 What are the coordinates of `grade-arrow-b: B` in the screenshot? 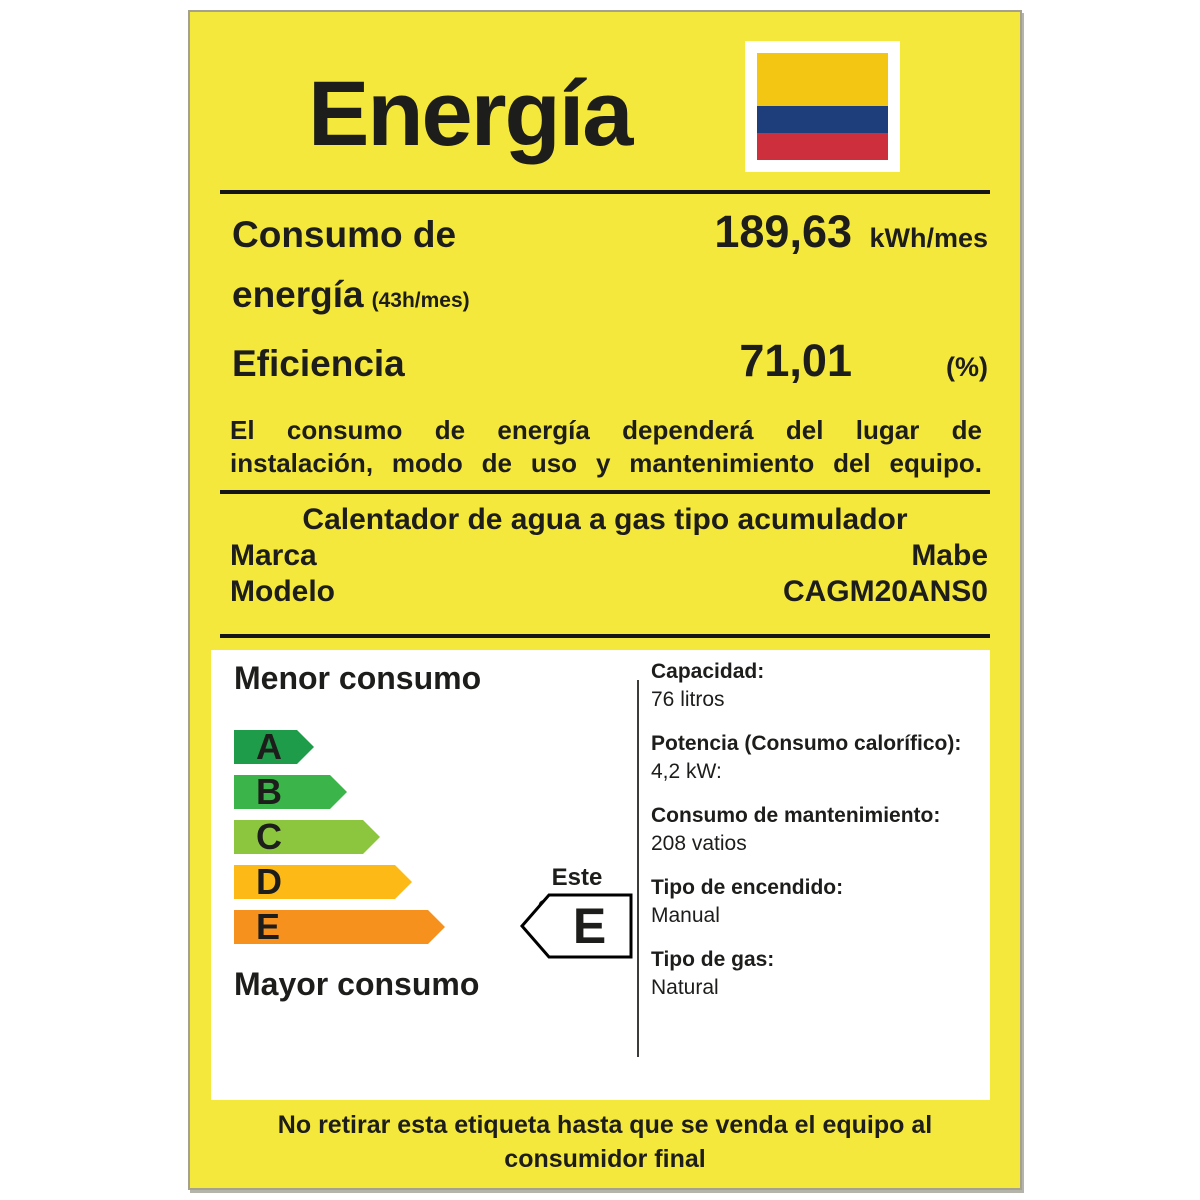 It's located at (290, 792).